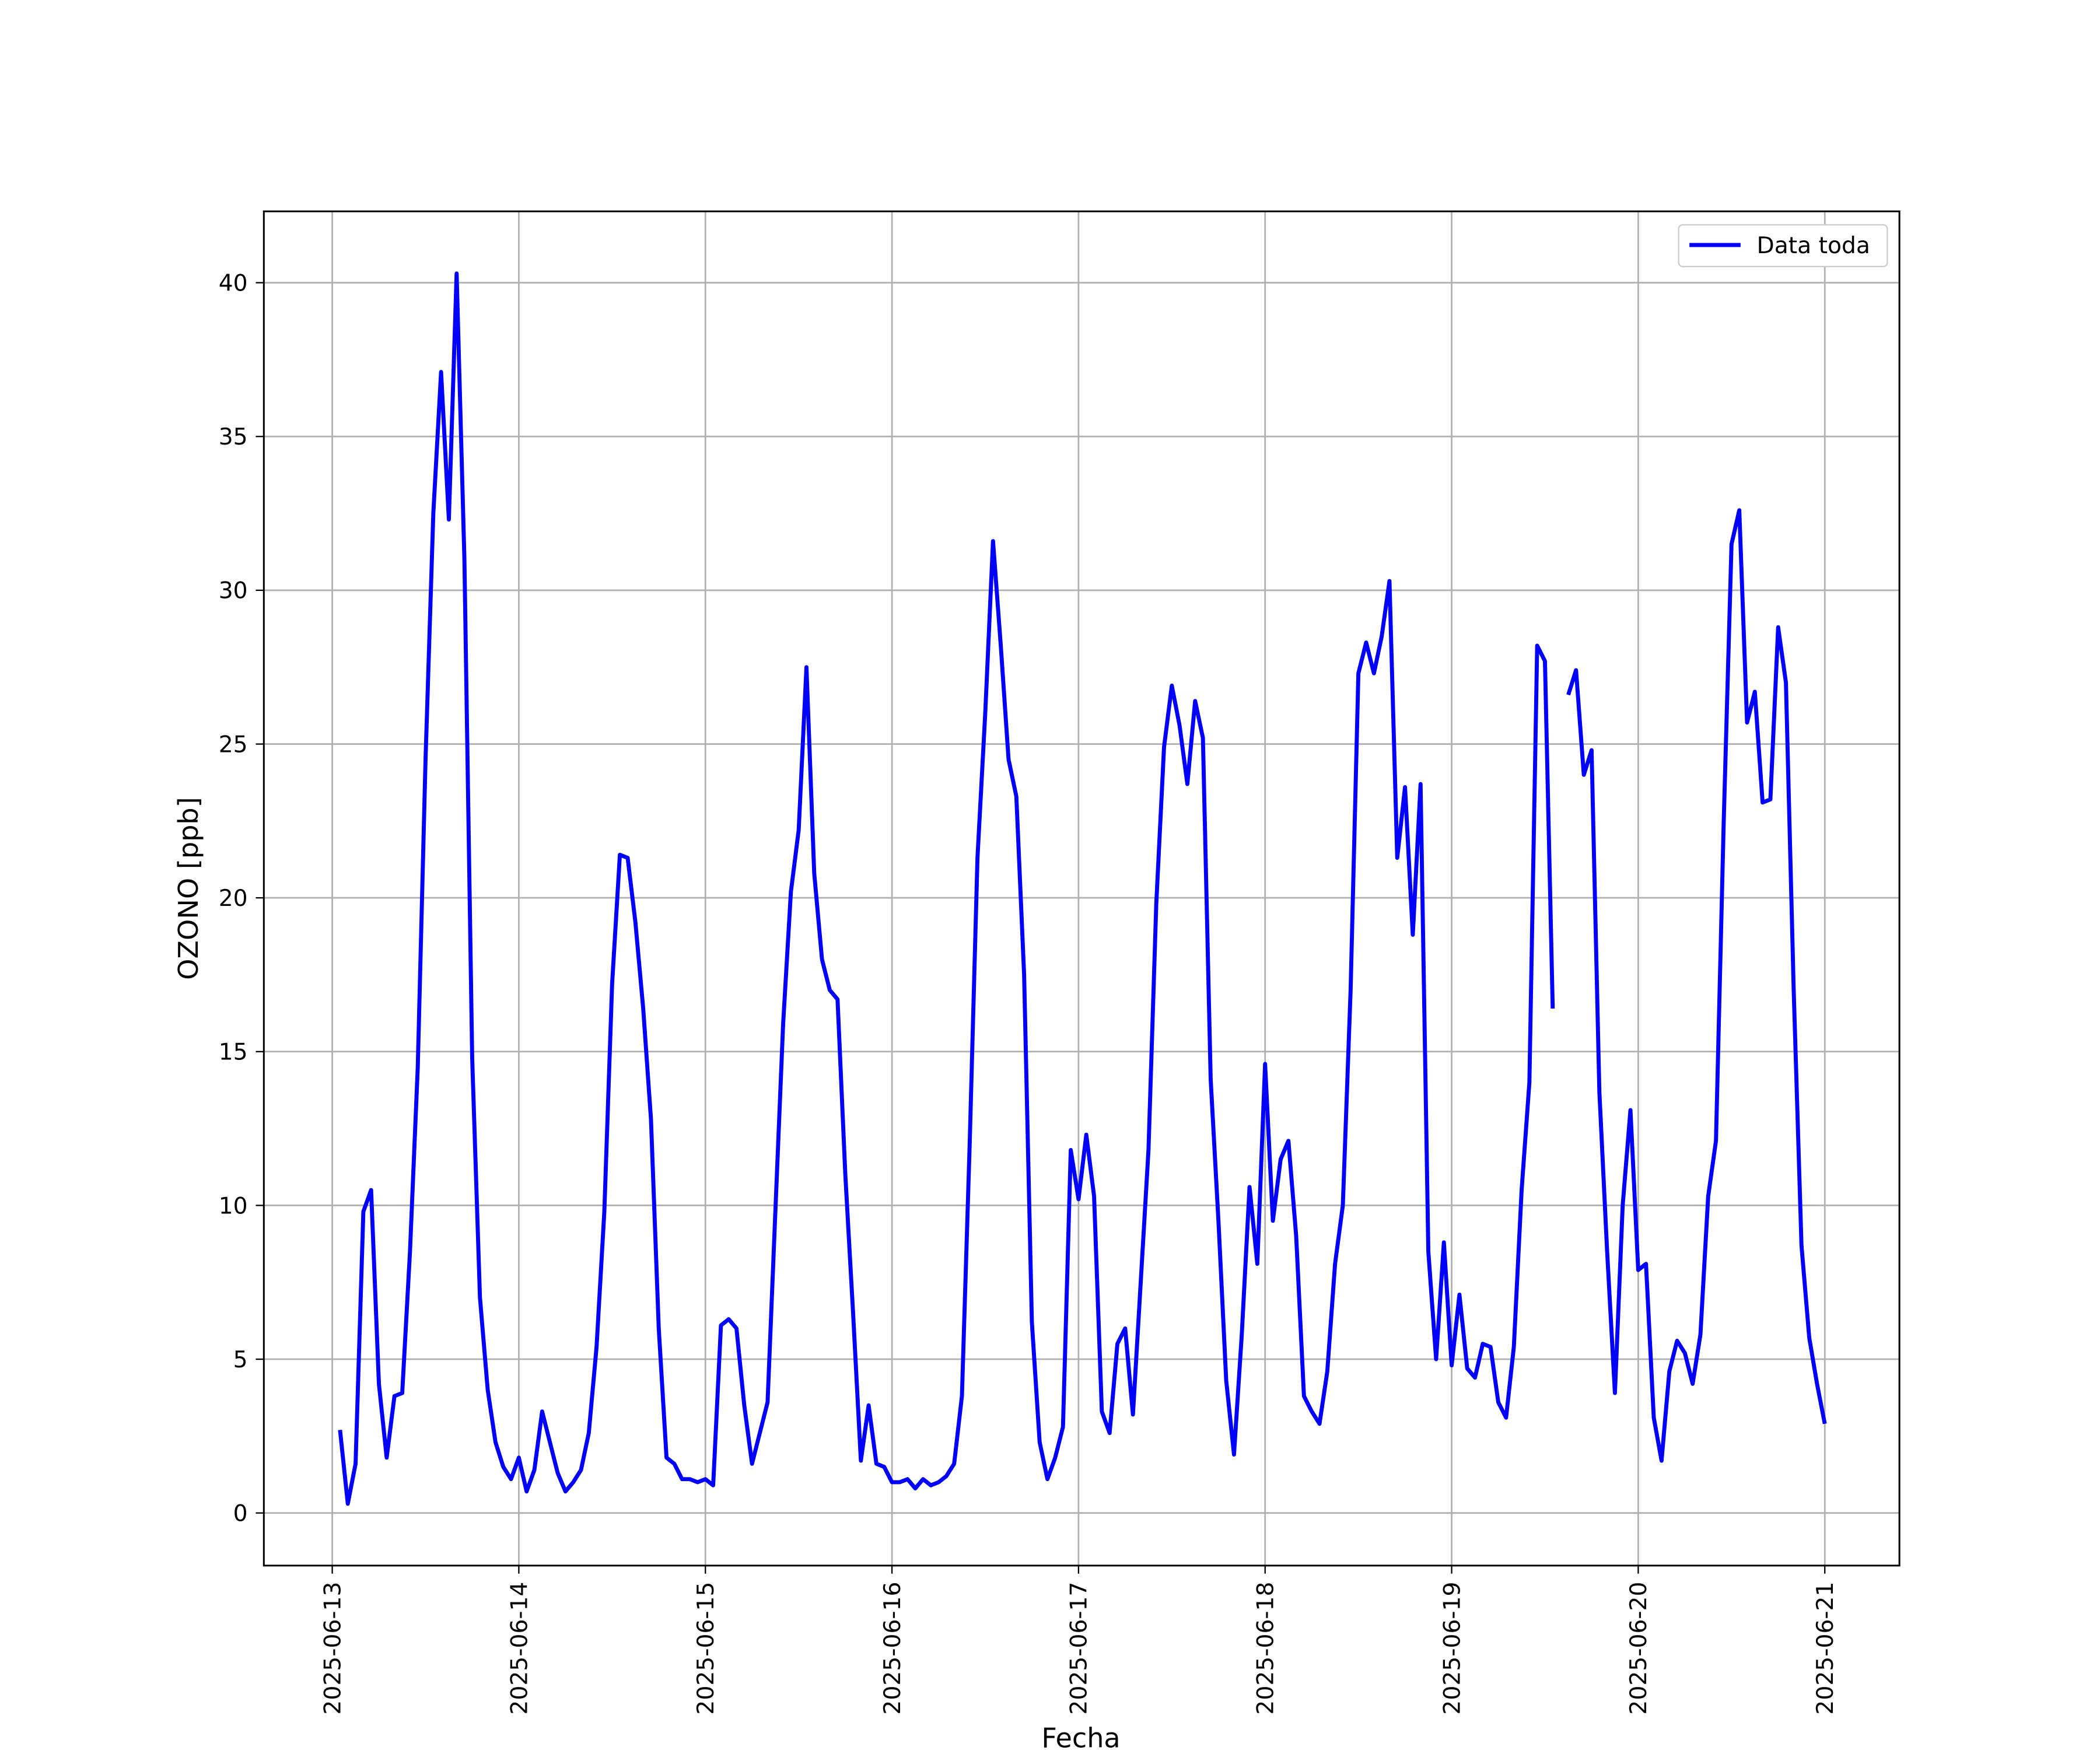 The height and width of the screenshot is (1750, 2100). I want to click on y-tick-label: 5, so click(240, 1360).